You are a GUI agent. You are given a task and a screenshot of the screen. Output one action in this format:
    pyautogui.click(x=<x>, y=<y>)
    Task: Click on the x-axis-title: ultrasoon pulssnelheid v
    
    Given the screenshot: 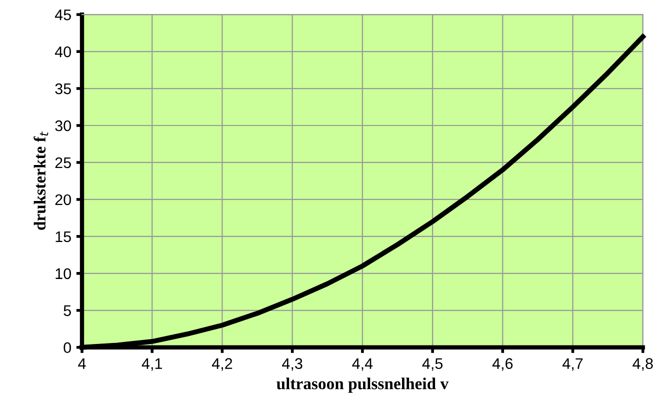 What is the action you would take?
    pyautogui.click(x=362, y=385)
    